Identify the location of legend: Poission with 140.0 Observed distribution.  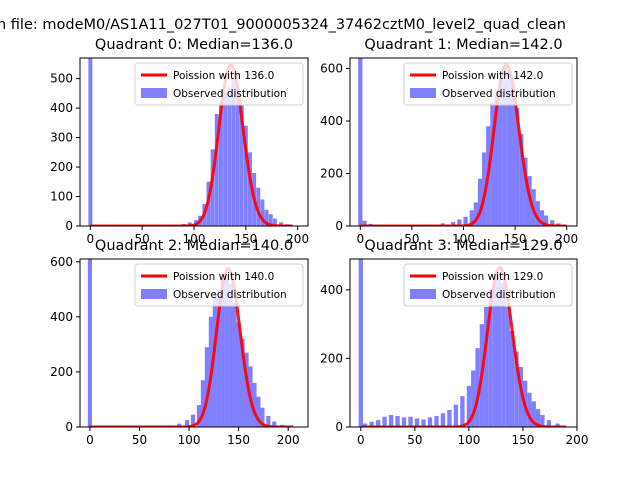
(219, 285).